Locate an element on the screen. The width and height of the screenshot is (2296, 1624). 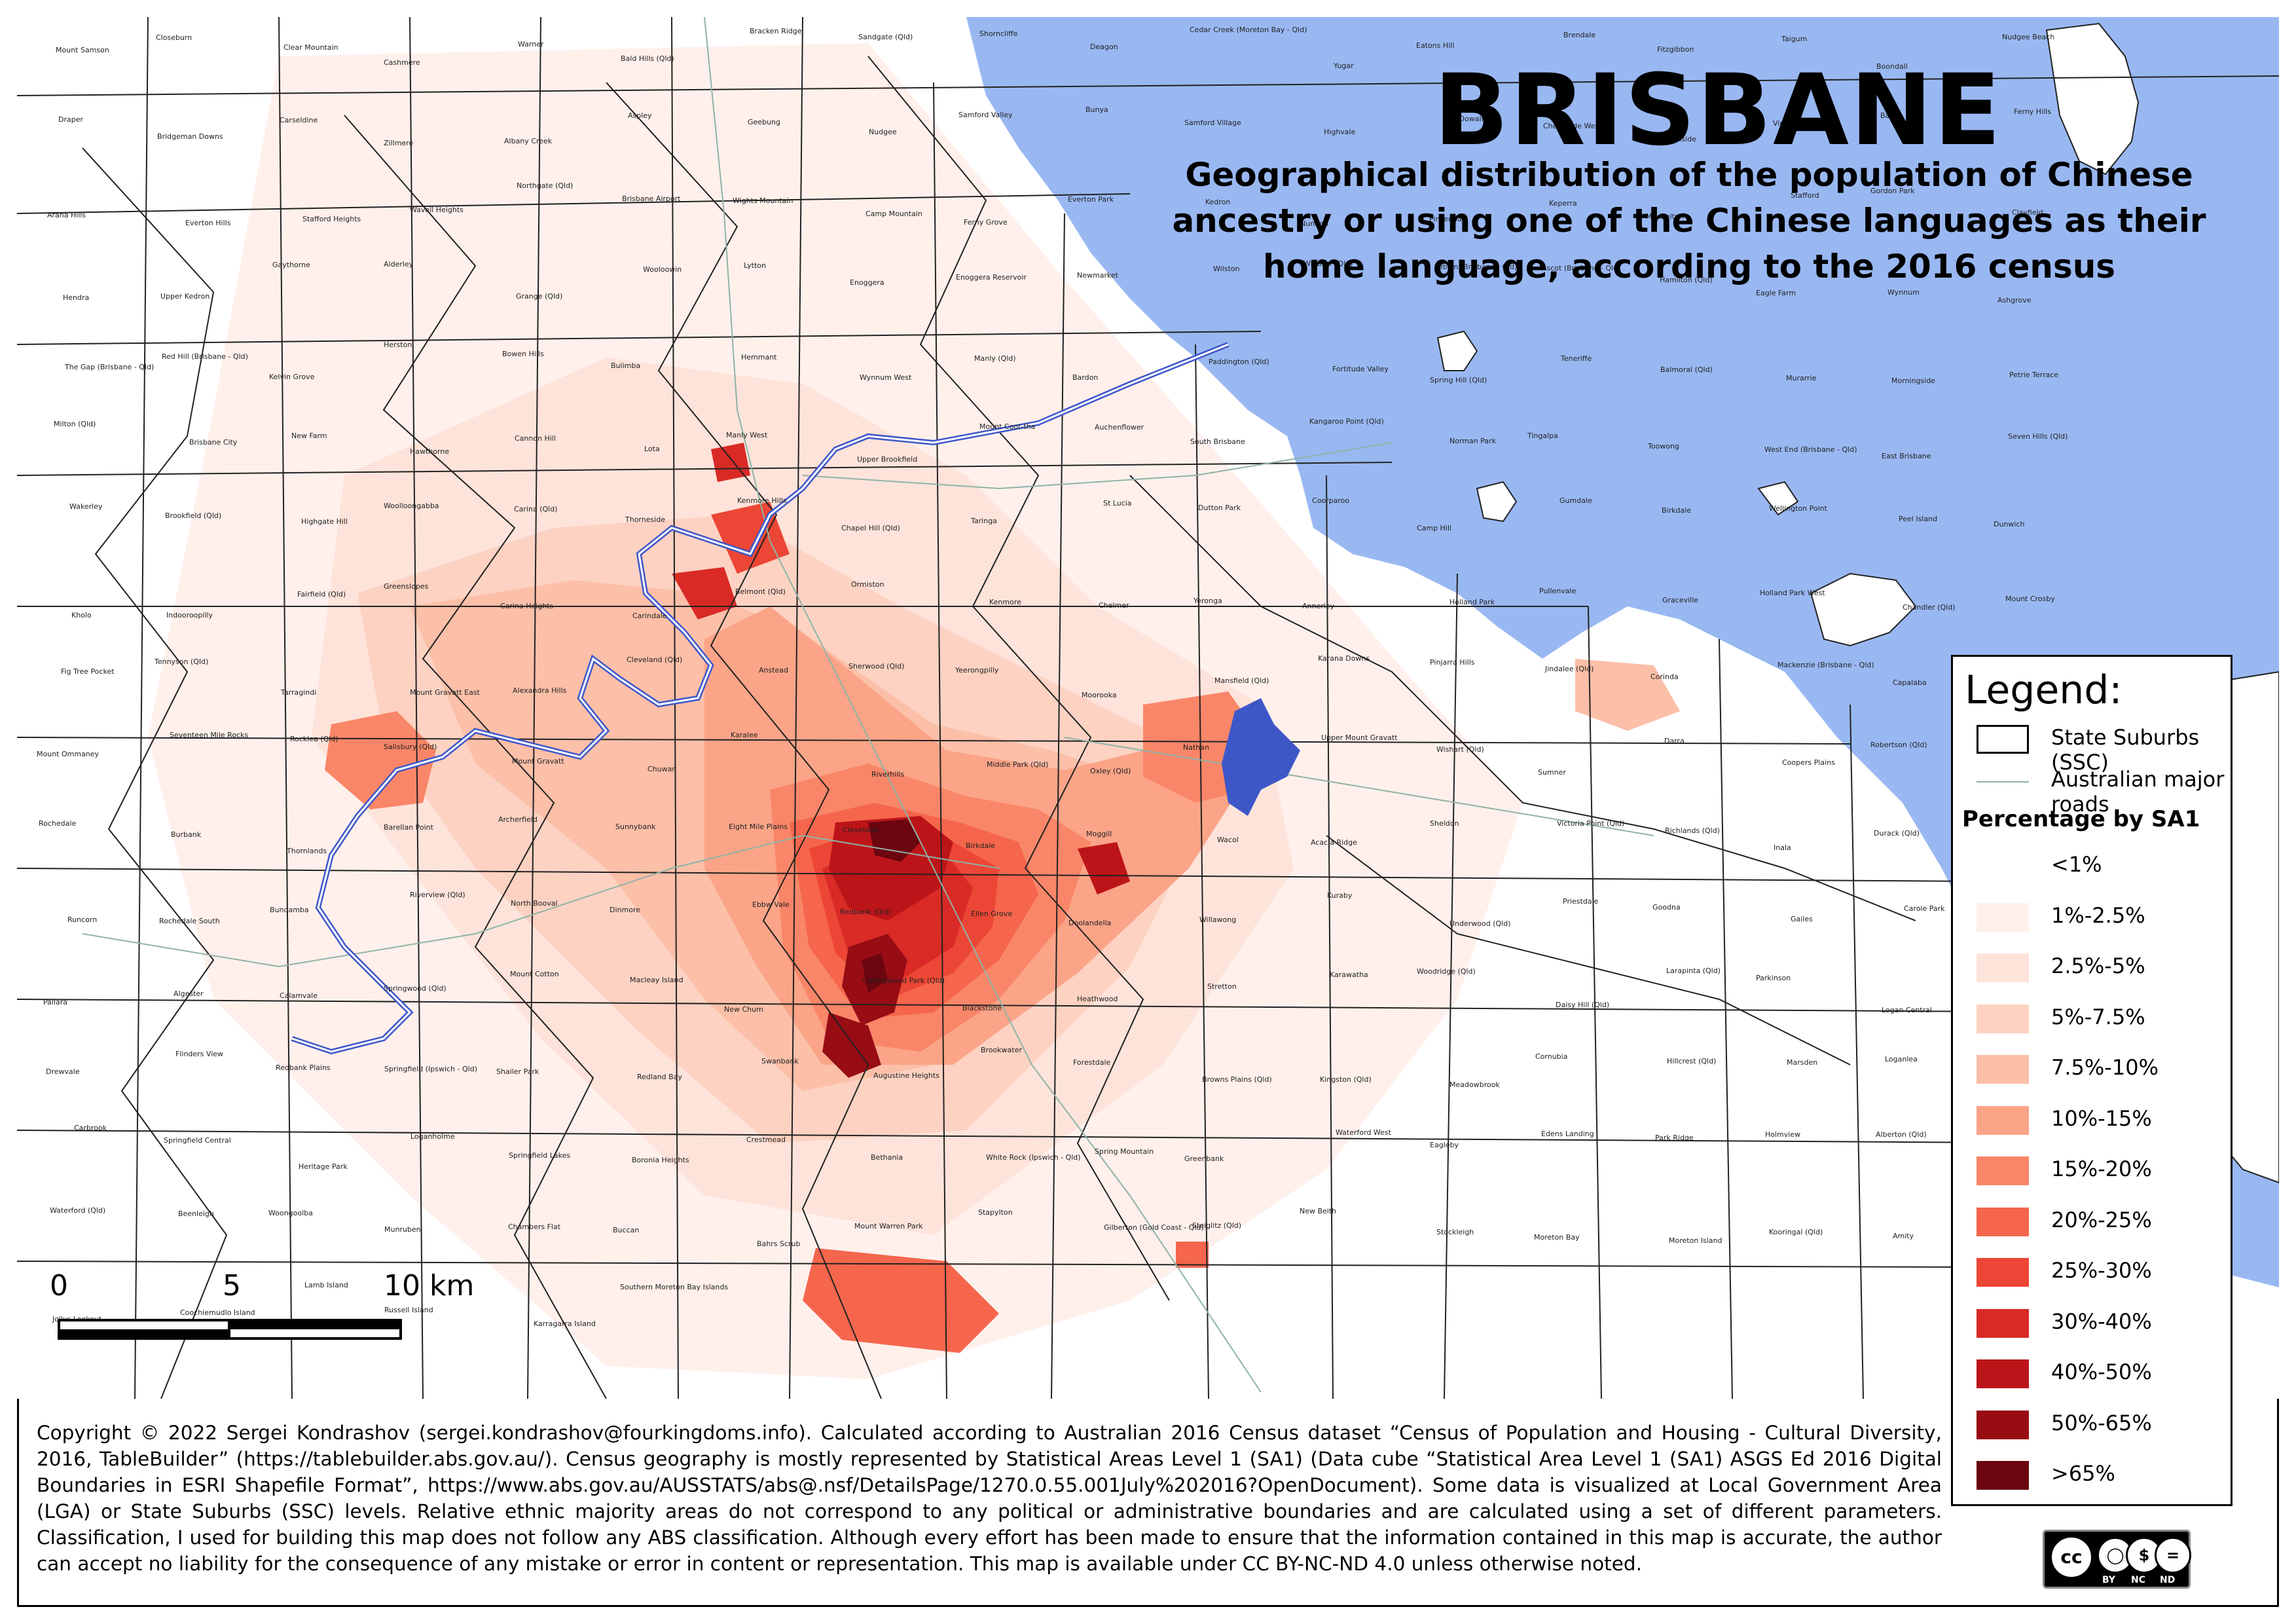
suburb-label: Middle Park (Qld) is located at coordinates (1017, 764).